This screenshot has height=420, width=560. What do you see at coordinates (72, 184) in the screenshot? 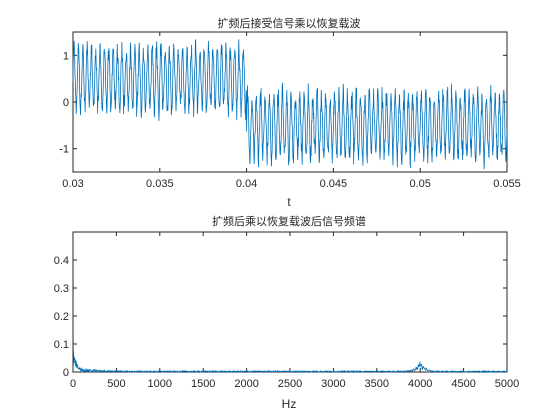
I see `x-tick-label: 0.03` at bounding box center [72, 184].